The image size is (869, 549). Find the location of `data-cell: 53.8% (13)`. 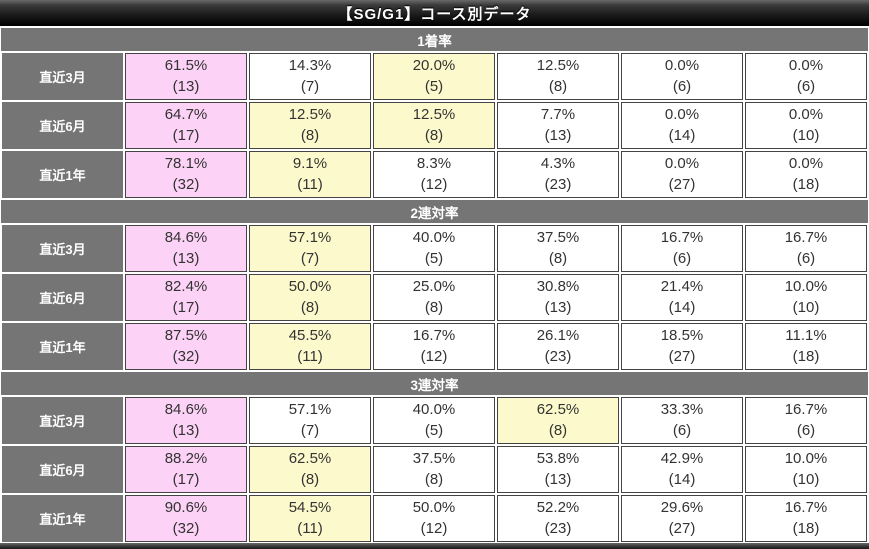

data-cell: 53.8% (13) is located at coordinates (558, 469).